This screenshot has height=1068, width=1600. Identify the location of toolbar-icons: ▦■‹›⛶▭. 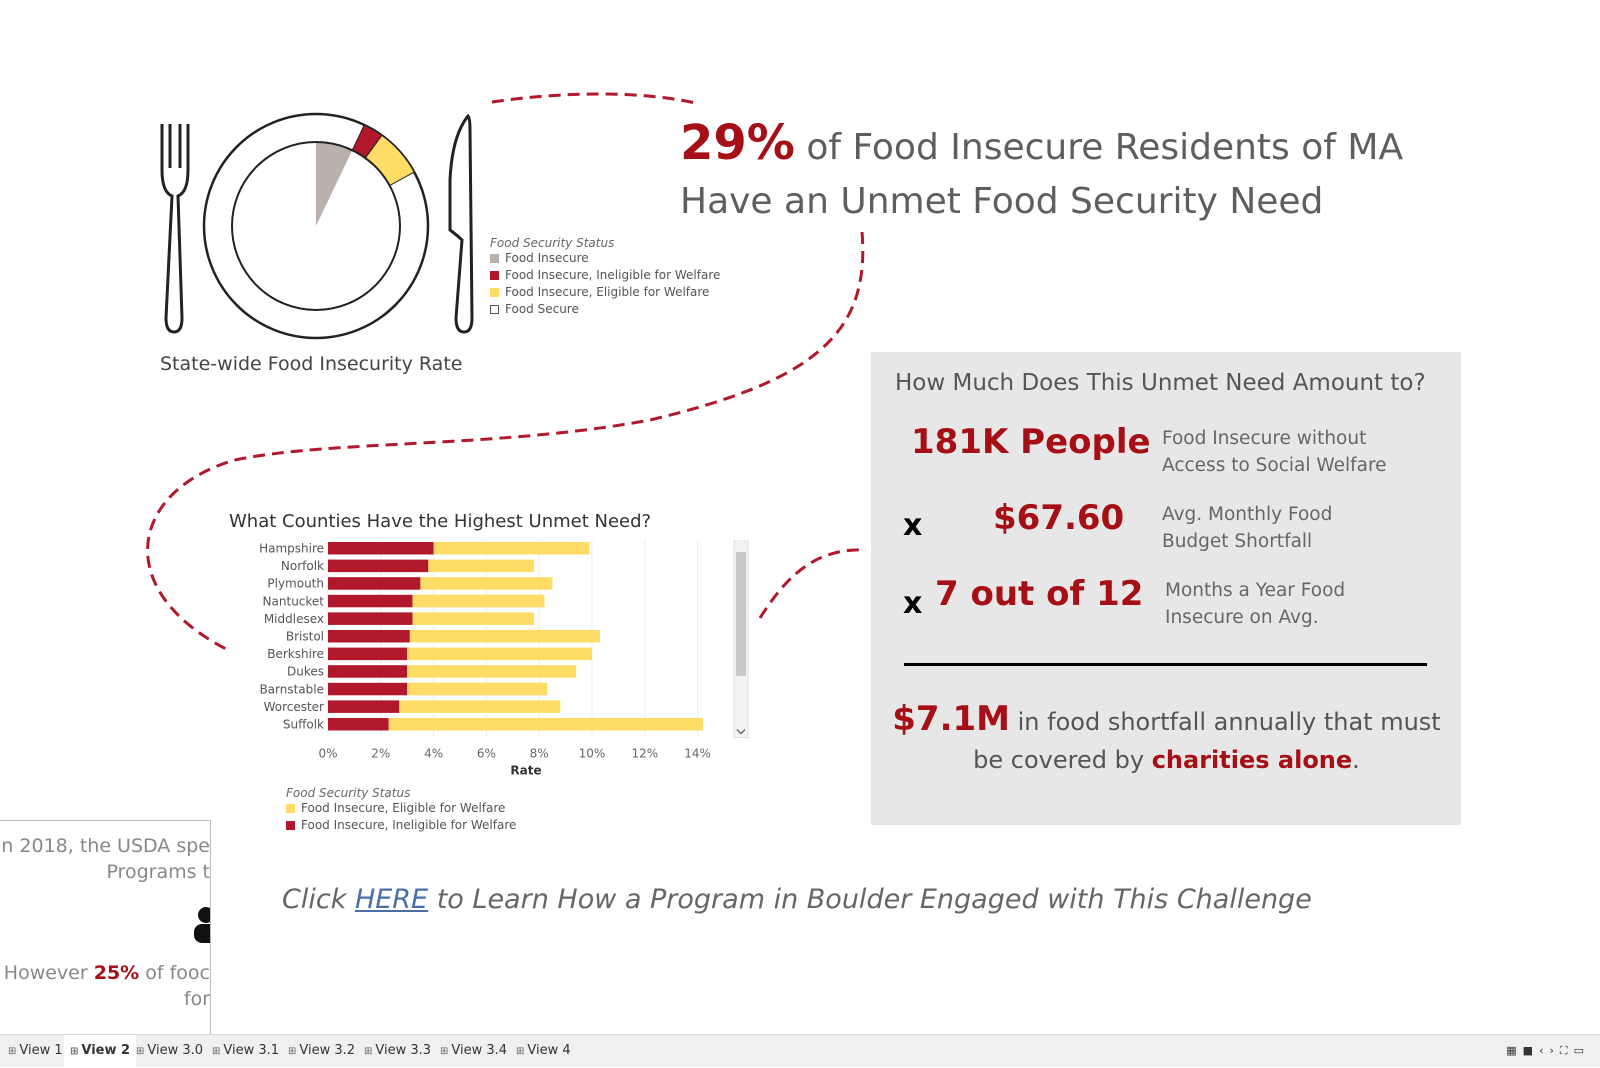
(1548, 1051).